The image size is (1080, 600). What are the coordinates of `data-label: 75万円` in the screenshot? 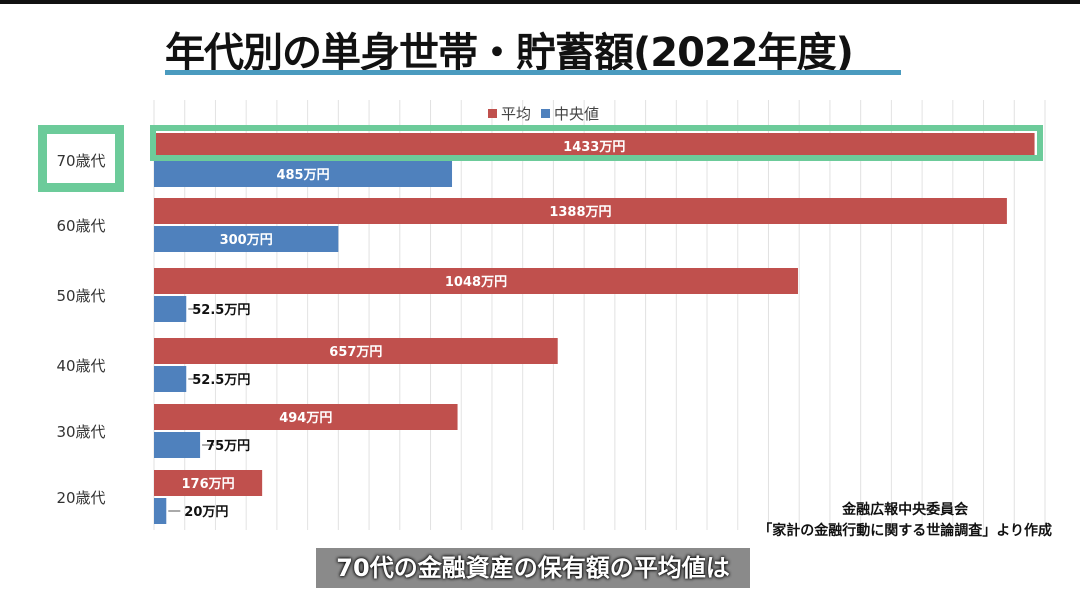 It's located at (228, 446).